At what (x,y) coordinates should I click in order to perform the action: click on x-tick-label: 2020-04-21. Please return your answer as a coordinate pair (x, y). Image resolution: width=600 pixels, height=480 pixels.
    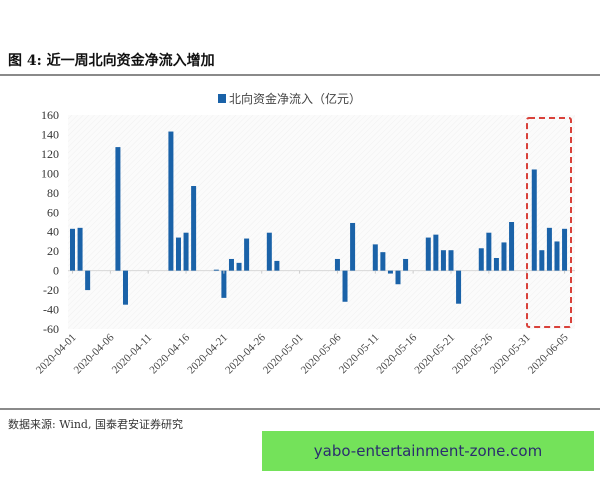
    Looking at the image, I should click on (207, 354).